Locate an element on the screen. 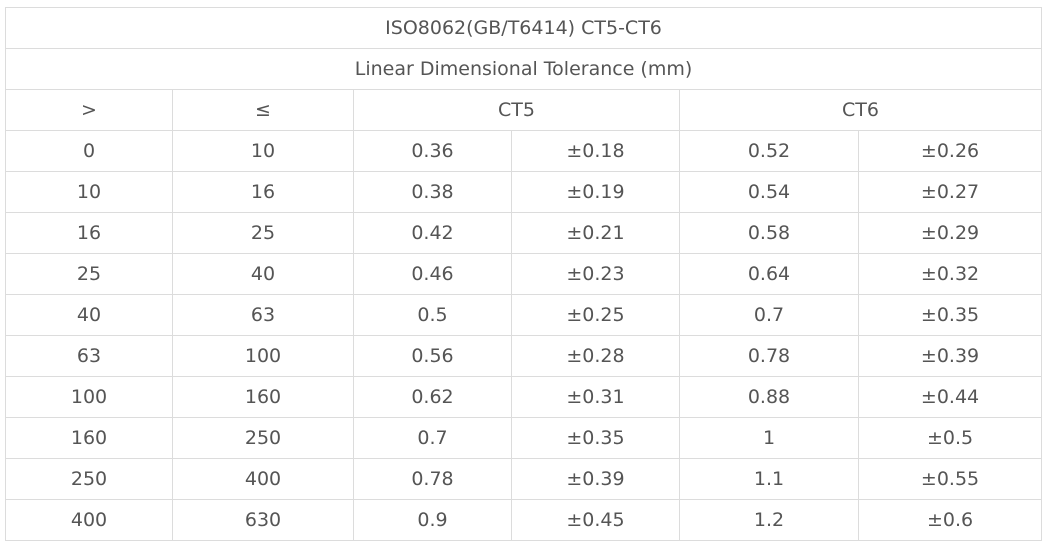 The height and width of the screenshot is (549, 1048). ct5-value-cell: 0.46 is located at coordinates (432, 274).